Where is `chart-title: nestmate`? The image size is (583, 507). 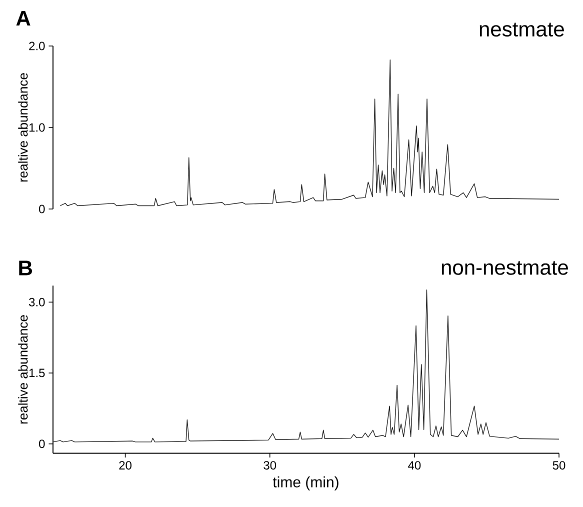
chart-title: nestmate is located at coordinates (522, 29).